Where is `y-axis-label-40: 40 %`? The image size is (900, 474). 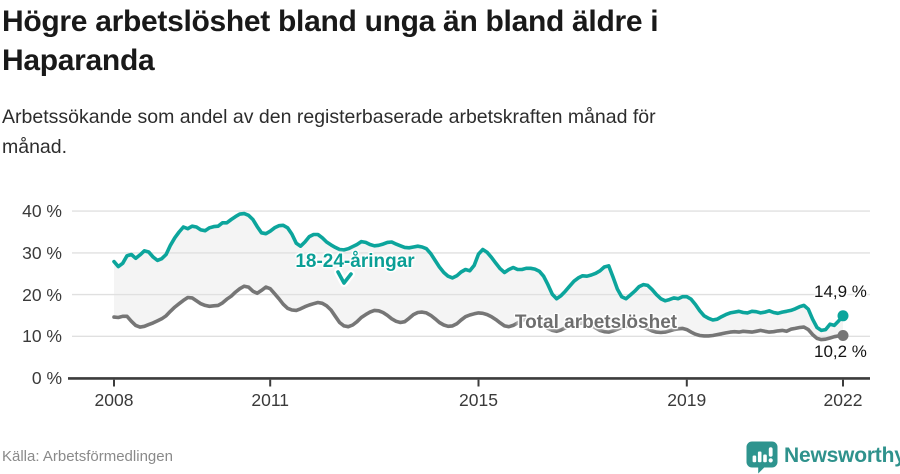 y-axis-label-40: 40 % is located at coordinates (42, 211).